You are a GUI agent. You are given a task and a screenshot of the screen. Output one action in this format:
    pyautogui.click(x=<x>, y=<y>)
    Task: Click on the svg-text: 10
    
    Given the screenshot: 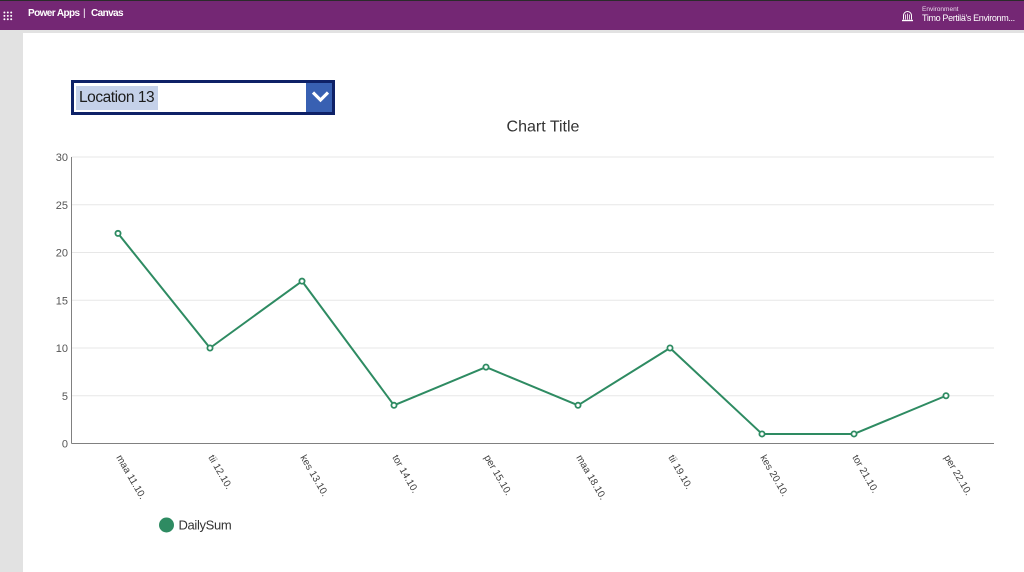 What is the action you would take?
    pyautogui.click(x=62, y=349)
    